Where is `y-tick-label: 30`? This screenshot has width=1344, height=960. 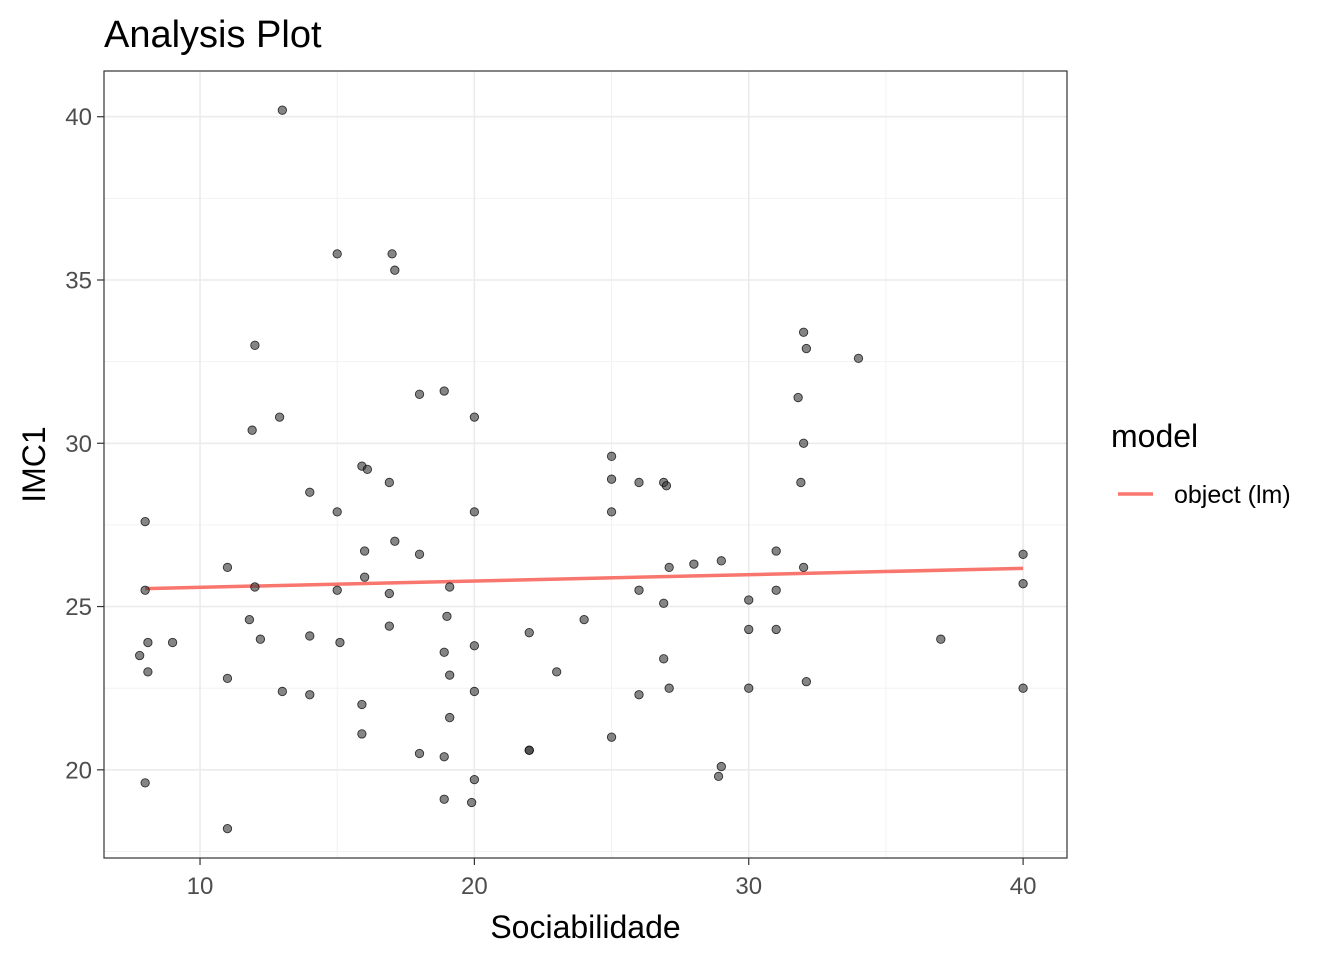 y-tick-label: 30 is located at coordinates (78, 444).